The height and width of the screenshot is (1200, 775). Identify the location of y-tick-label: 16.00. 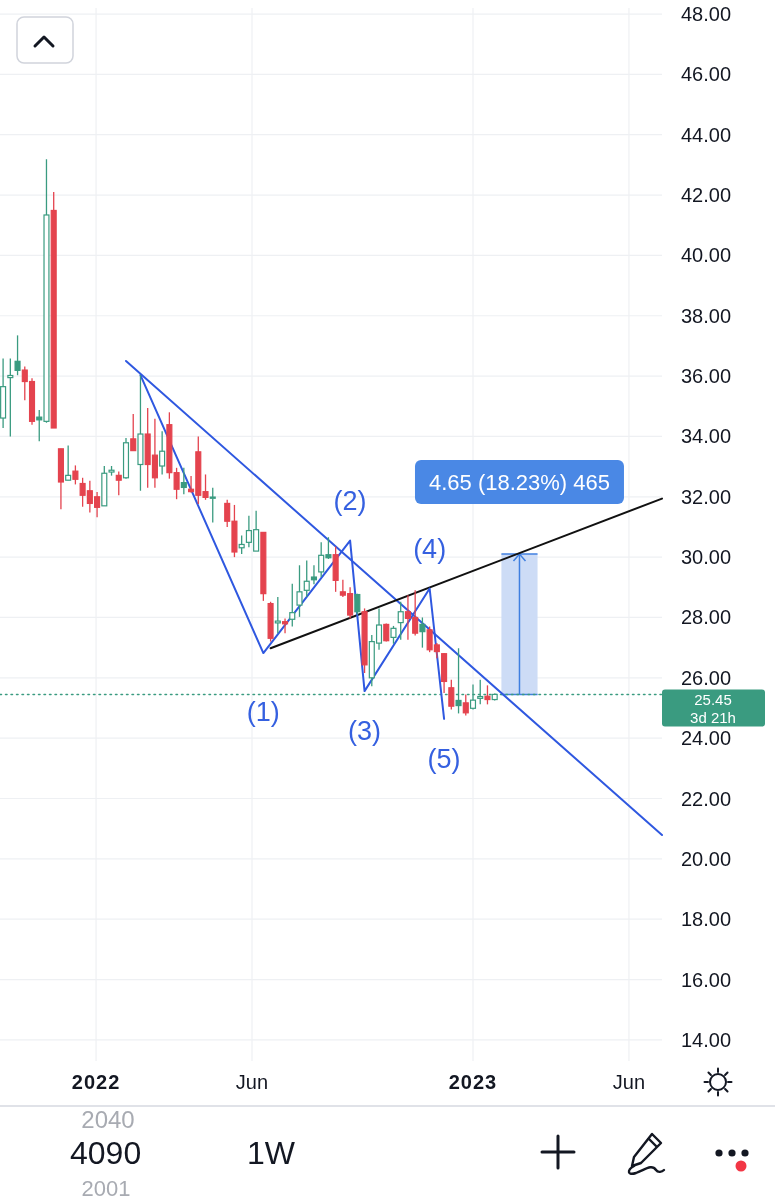
(706, 979).